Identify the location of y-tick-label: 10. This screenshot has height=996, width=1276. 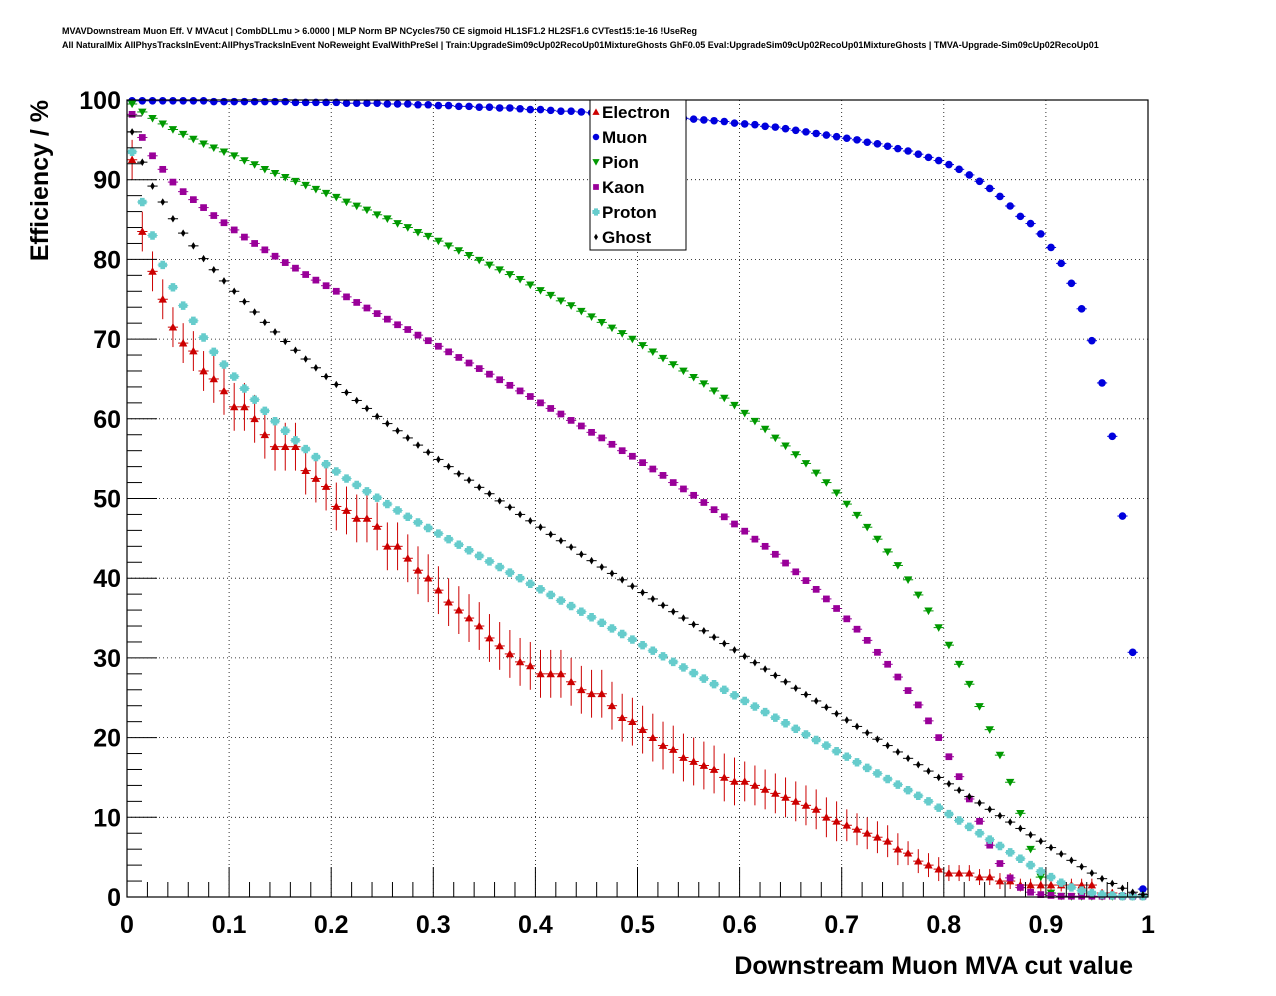
(107, 818).